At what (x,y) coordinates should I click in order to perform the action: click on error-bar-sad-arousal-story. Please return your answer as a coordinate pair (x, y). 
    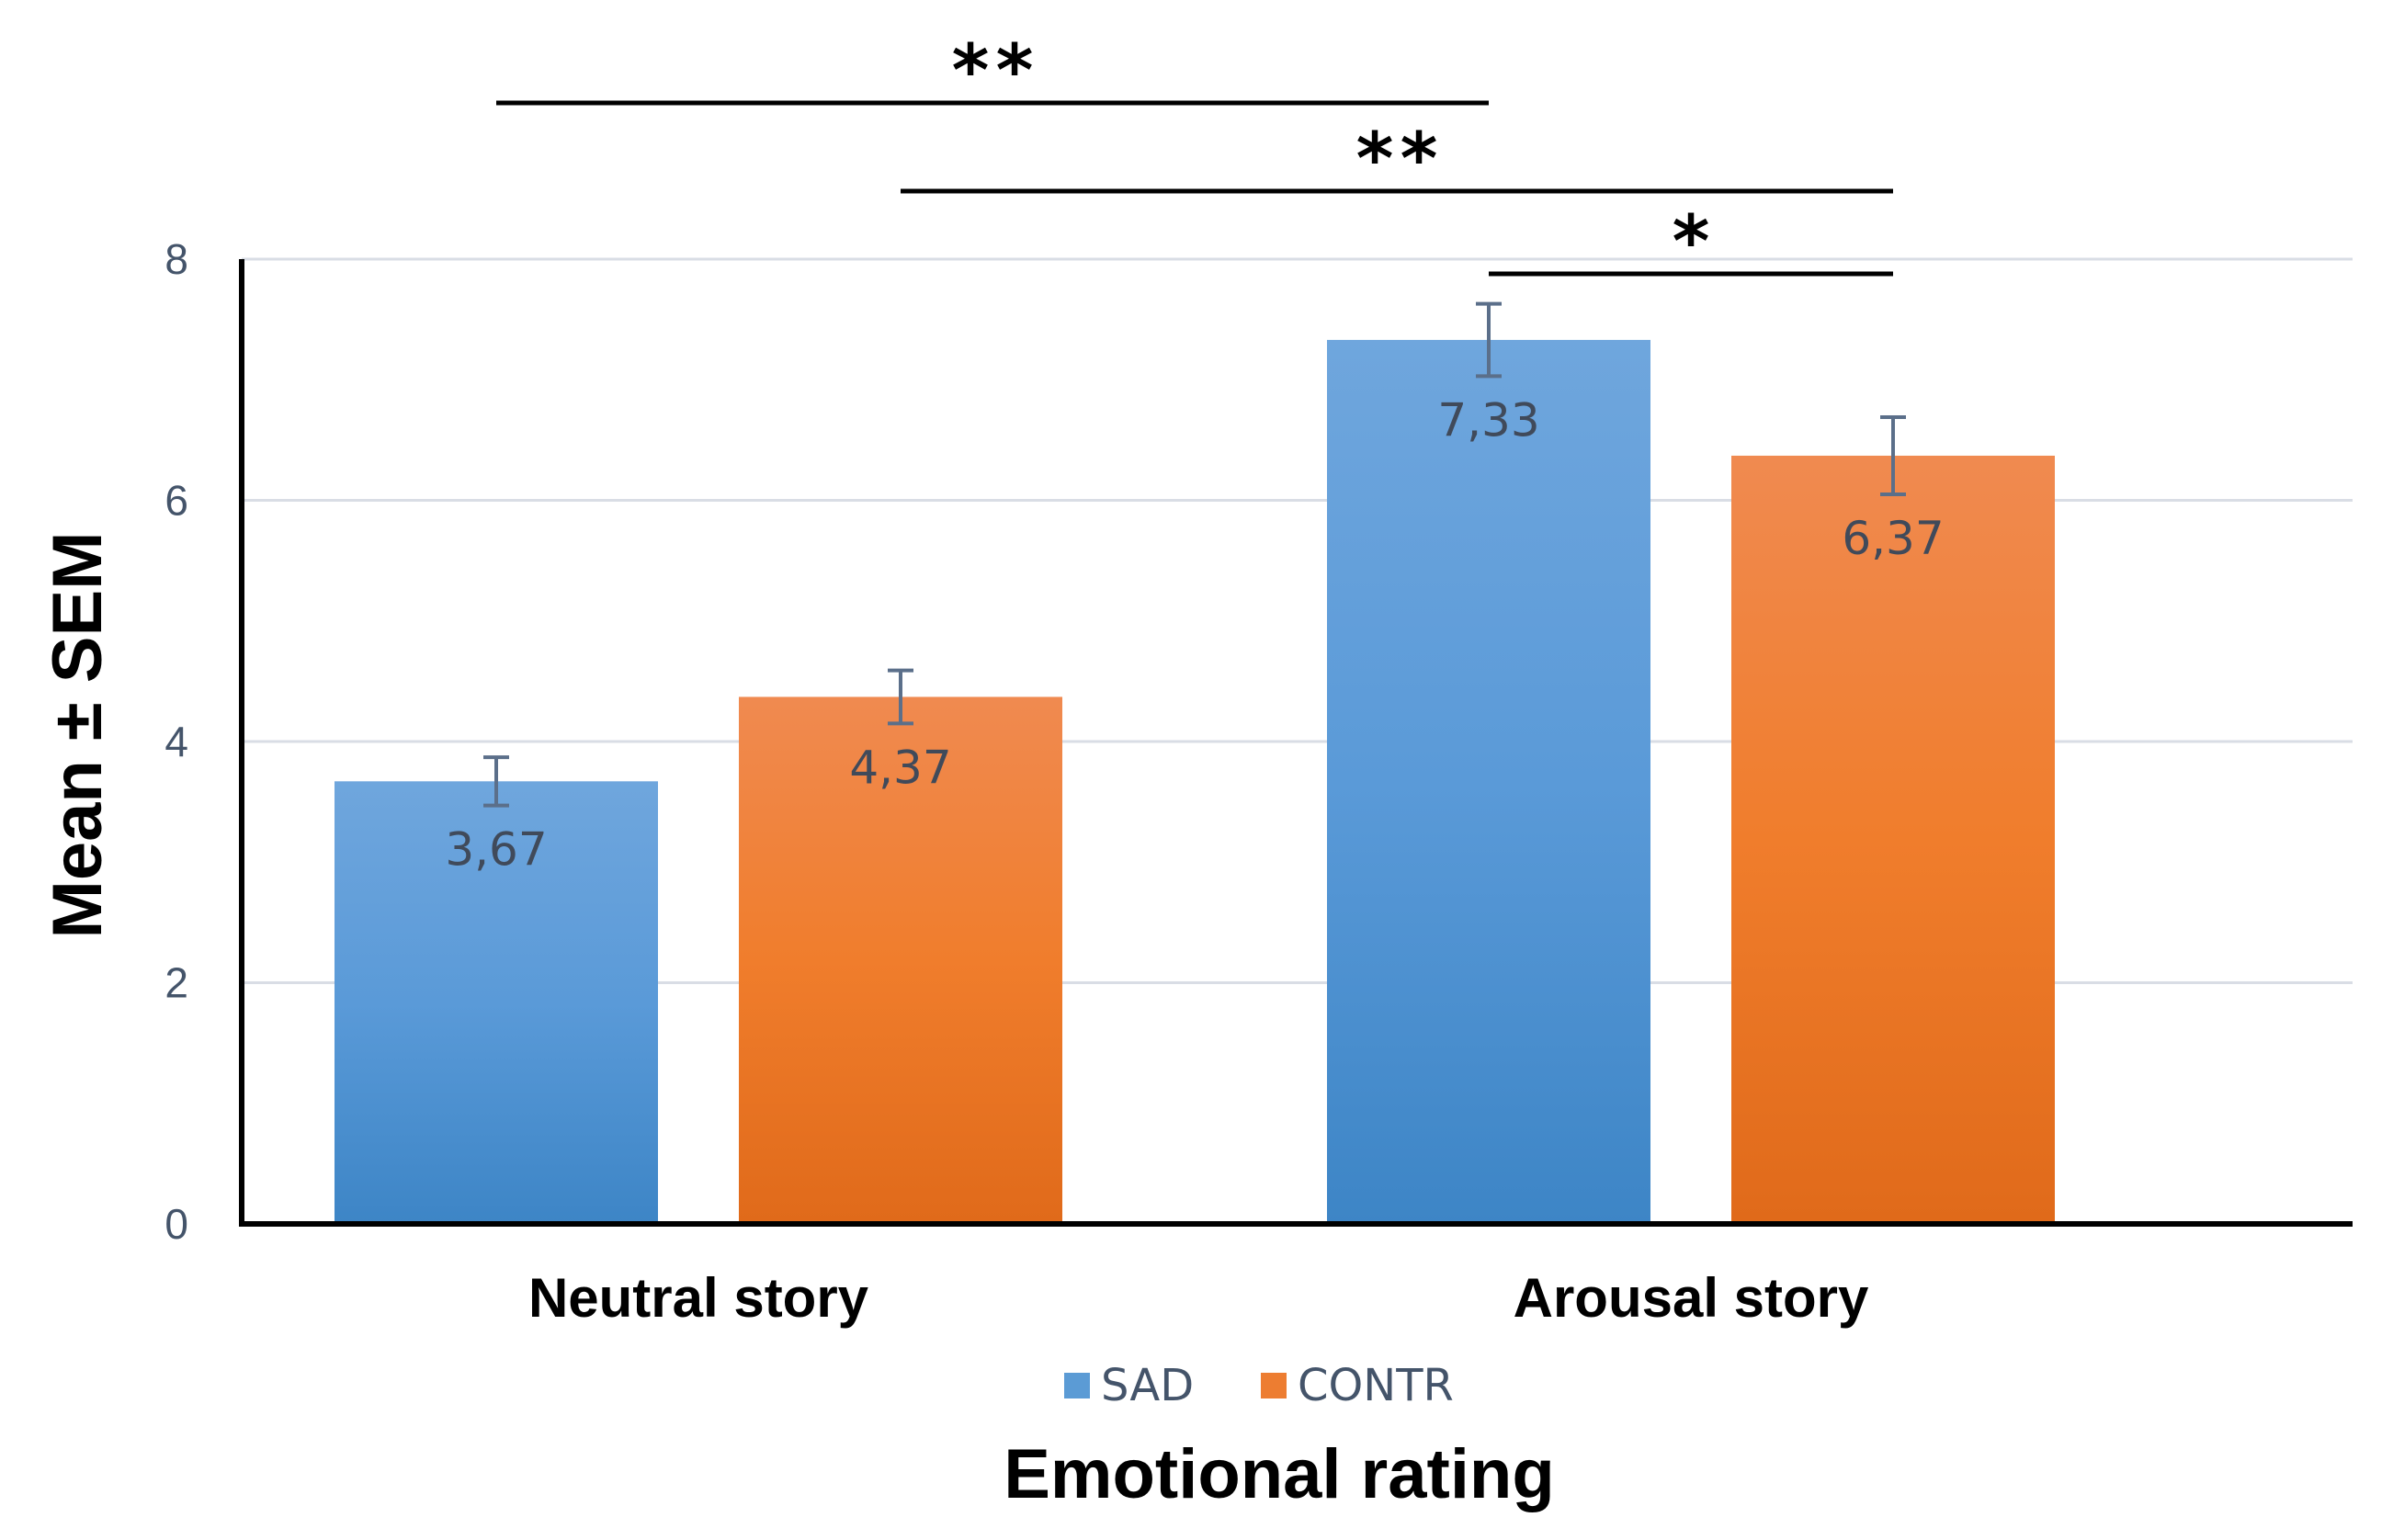
    Looking at the image, I should click on (1489, 340).